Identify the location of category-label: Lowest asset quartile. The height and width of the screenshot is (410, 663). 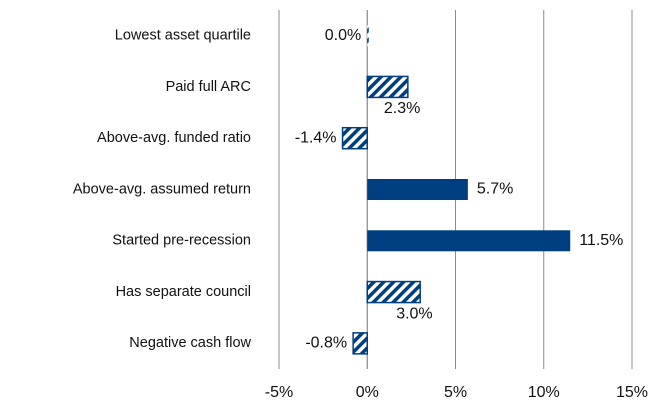
(183, 35).